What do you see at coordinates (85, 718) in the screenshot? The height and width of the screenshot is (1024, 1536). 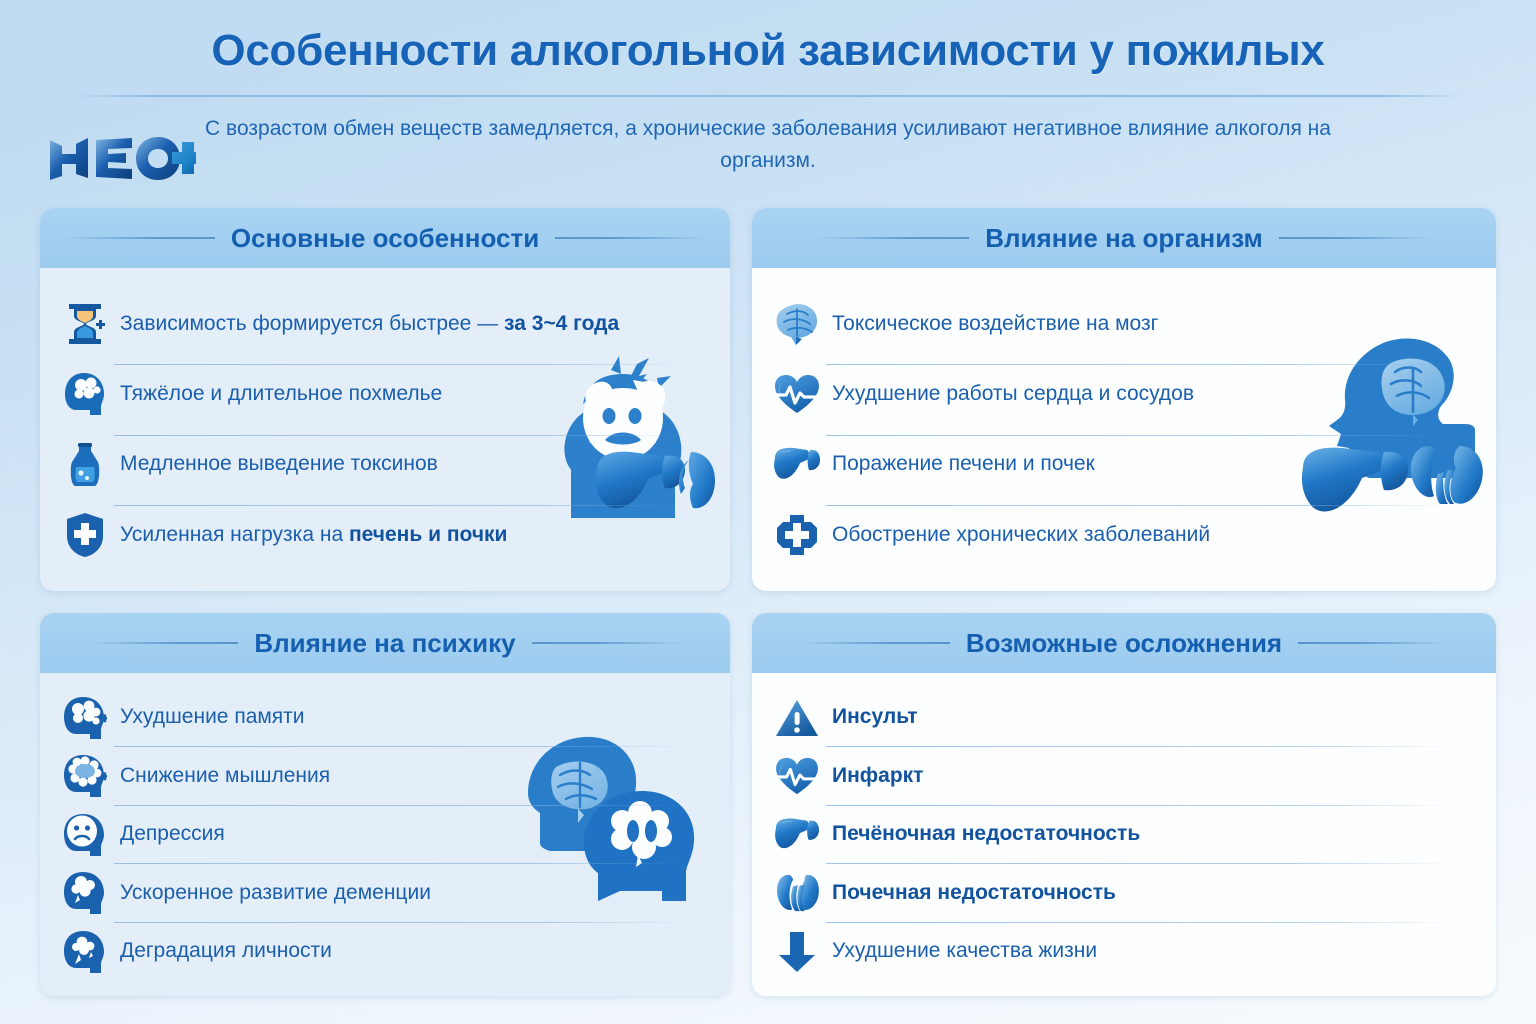 I see `head-memory-icon` at bounding box center [85, 718].